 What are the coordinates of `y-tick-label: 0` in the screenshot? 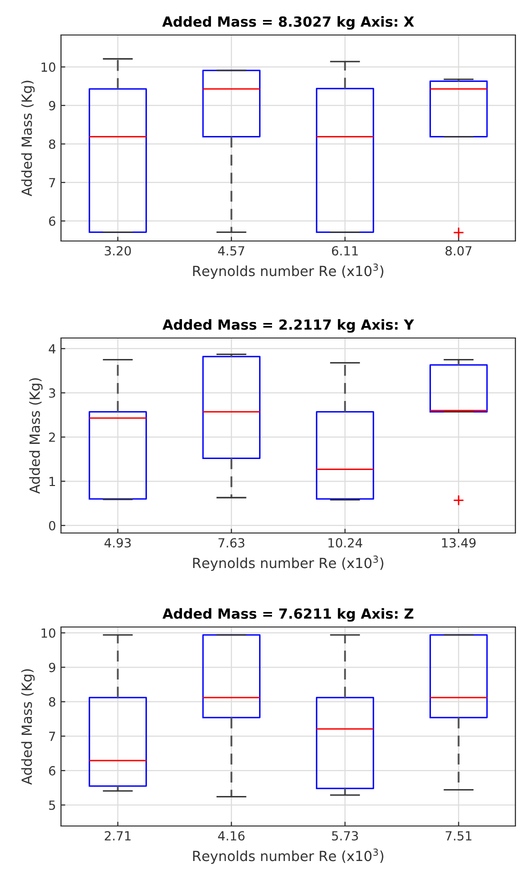 It's located at (52, 525).